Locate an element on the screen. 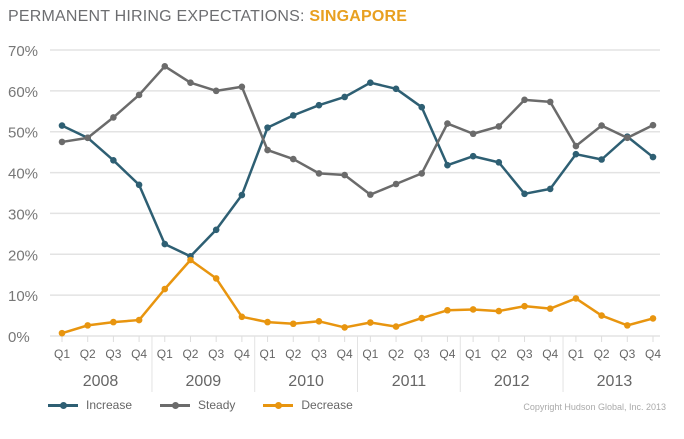  legend: Increase Steady Decrease is located at coordinates (200, 405).